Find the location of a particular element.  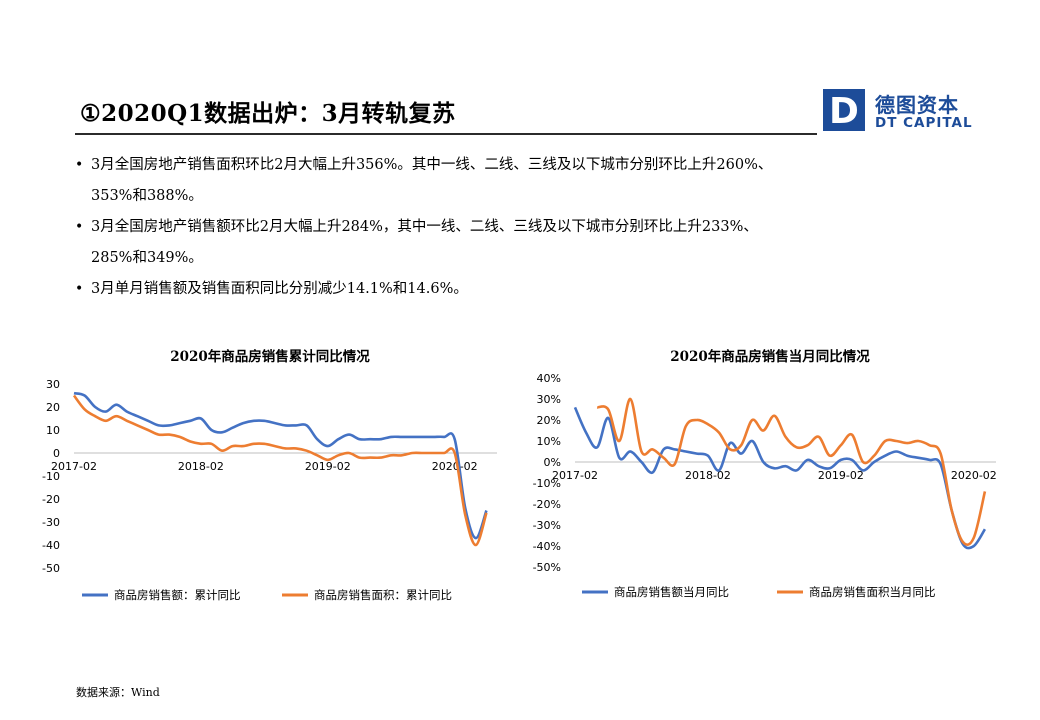

y-tick-label: 30 is located at coordinates (53, 384).